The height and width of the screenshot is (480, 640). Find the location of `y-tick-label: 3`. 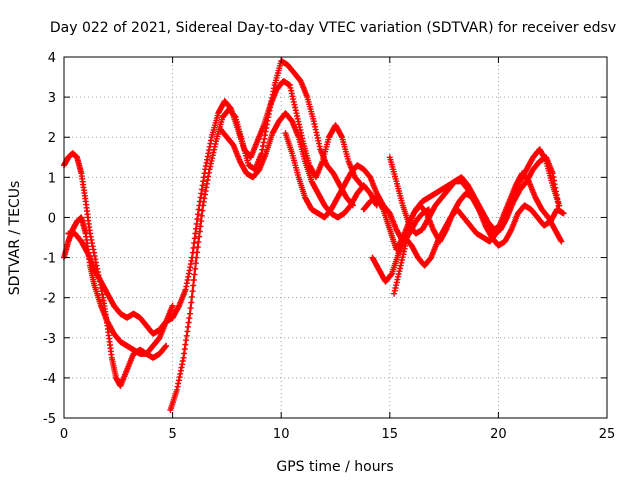

y-tick-label: 3 is located at coordinates (52, 98).